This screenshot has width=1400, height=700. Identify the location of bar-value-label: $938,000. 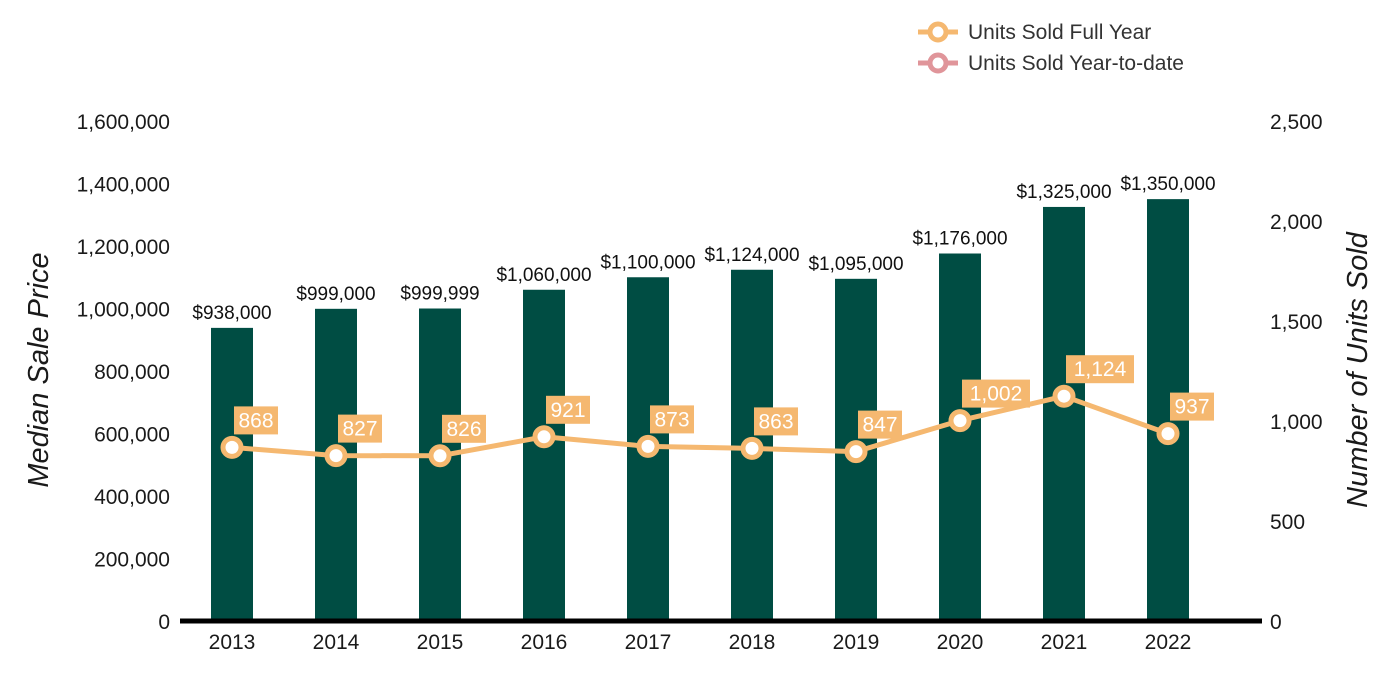
(231, 313).